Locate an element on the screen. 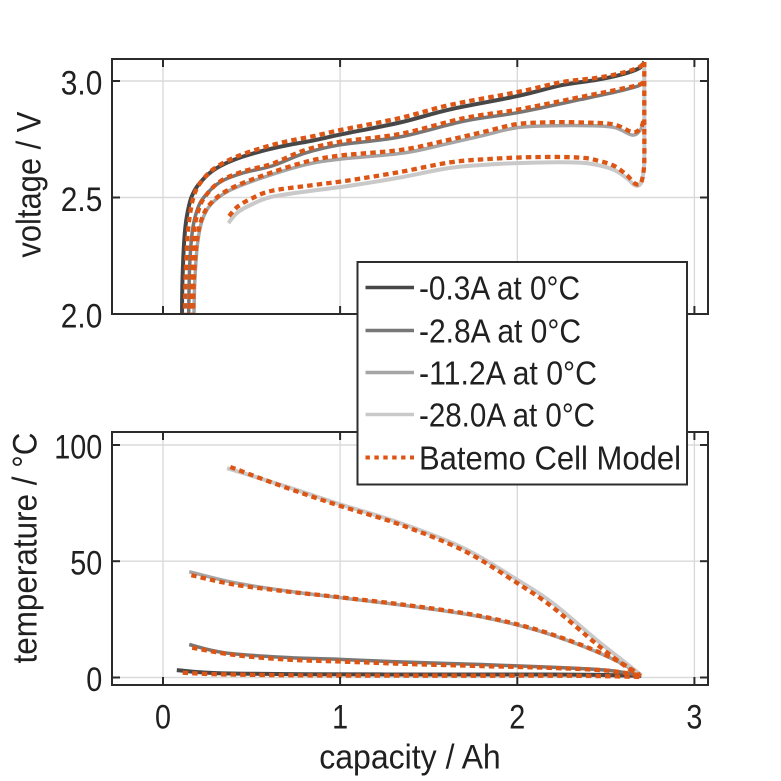 Image resolution: width=781 pixels, height=781 pixels. svg-text: capacity / Ah is located at coordinates (410, 758).